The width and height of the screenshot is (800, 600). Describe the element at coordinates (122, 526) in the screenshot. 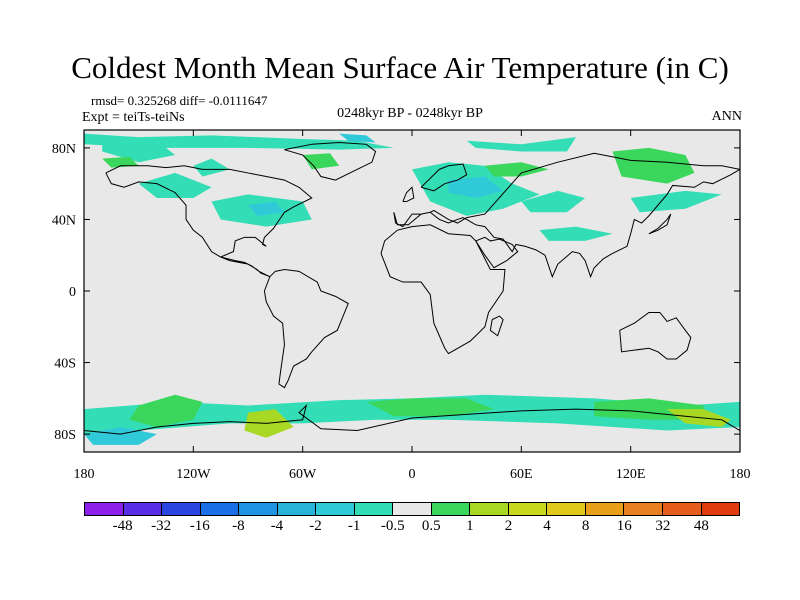

I see `colorbar-label-0: -48` at that location.